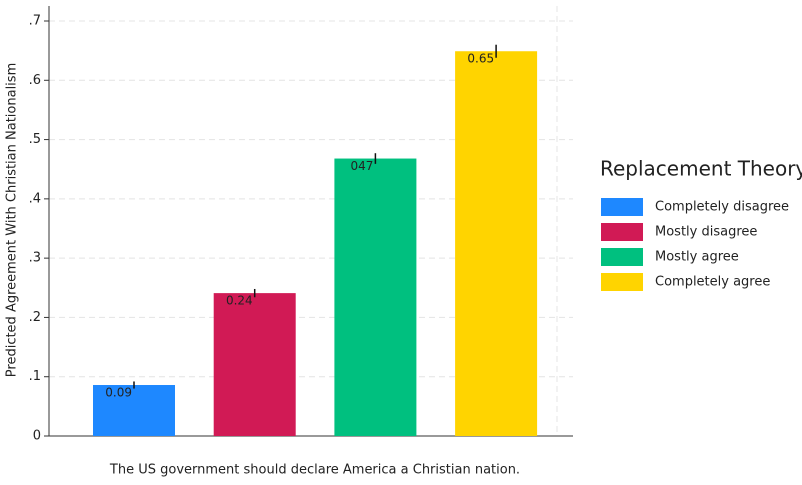  I want to click on y-tick-label: .3, so click(35, 258).